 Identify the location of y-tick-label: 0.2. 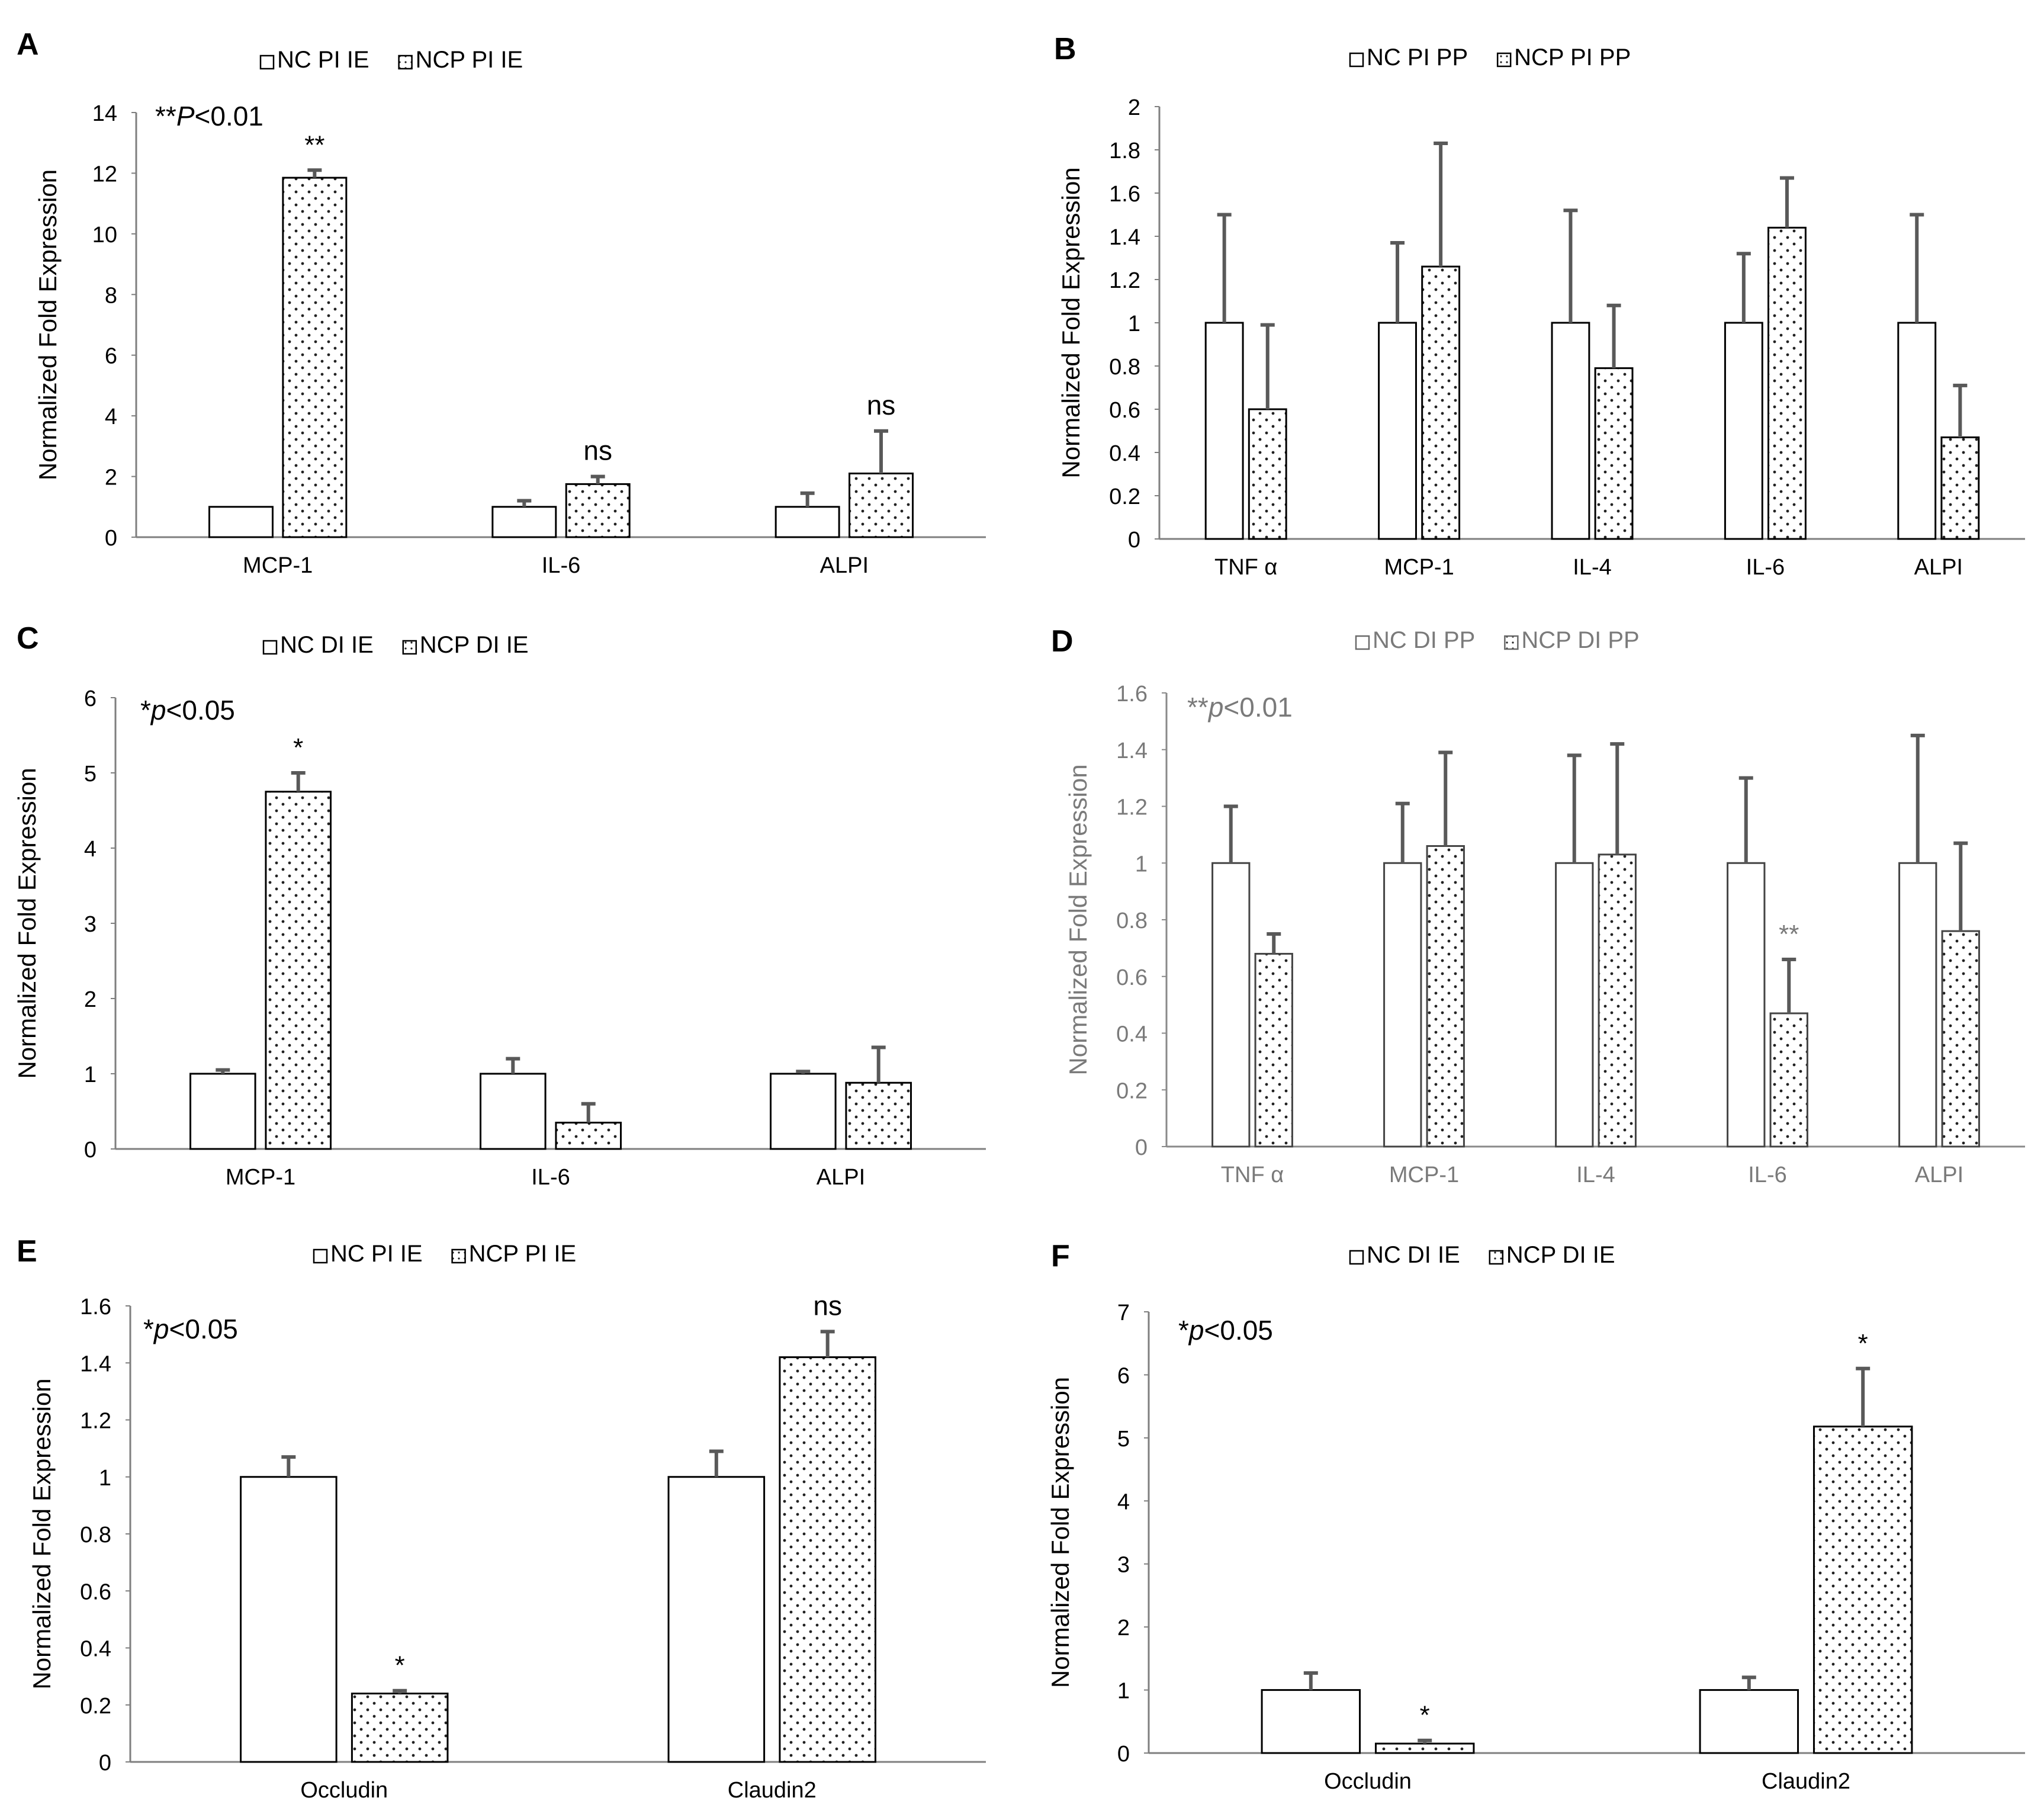
(1132, 1090).